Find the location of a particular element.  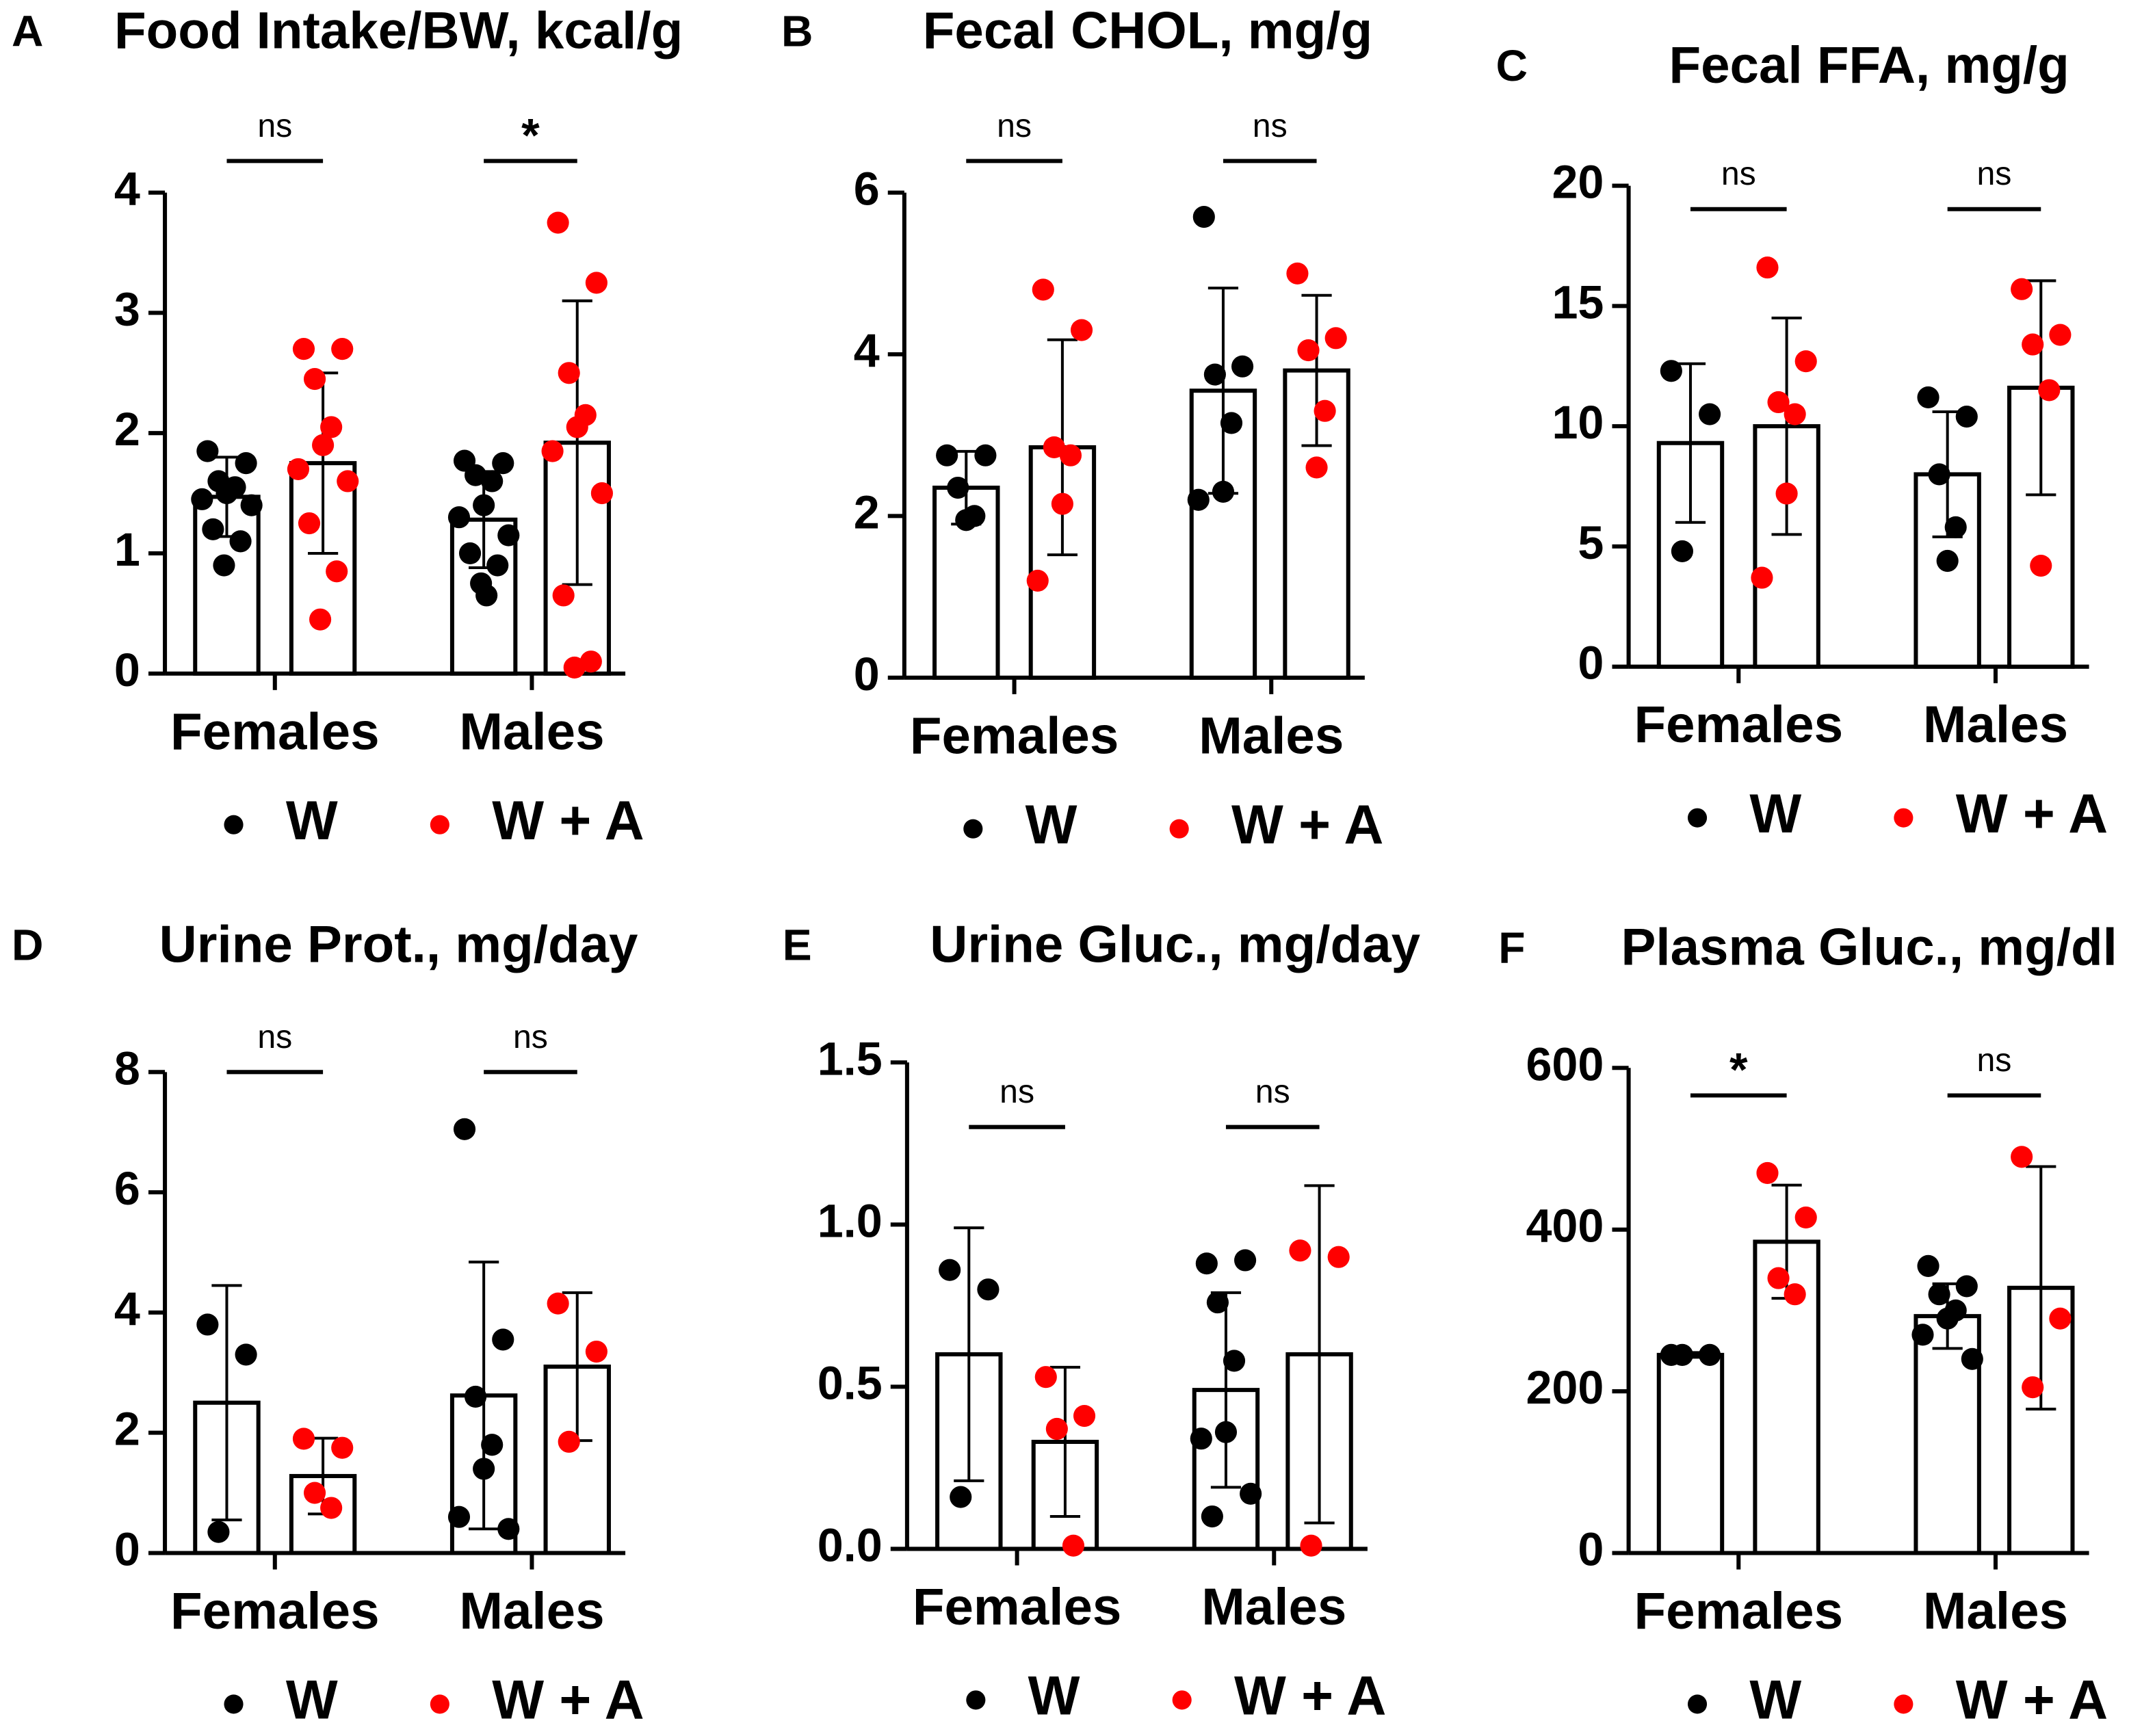

y-tick-label: 400 is located at coordinates (1565, 1226).